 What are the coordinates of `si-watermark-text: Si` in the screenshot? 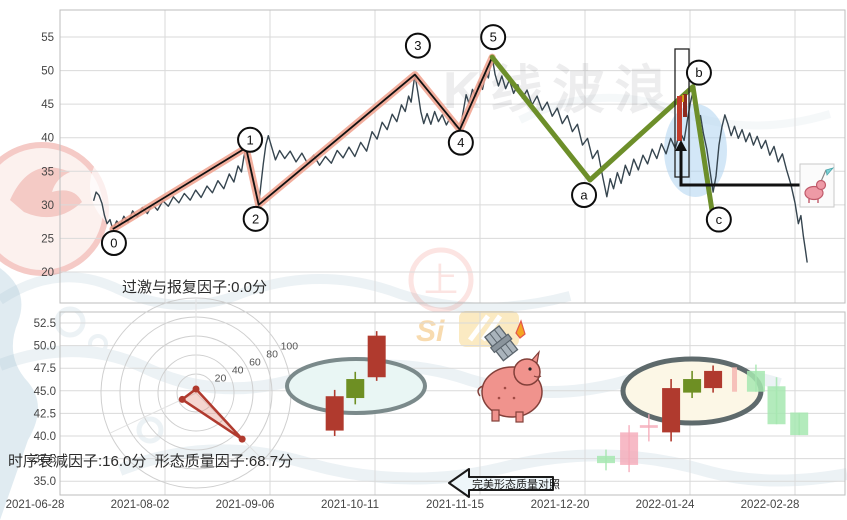 It's located at (430, 331).